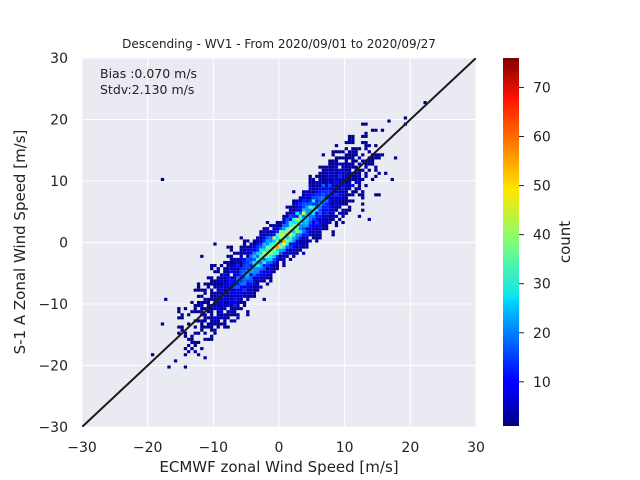 This screenshot has height=480, width=640. I want to click on y-tick-label: 20, so click(59, 121).